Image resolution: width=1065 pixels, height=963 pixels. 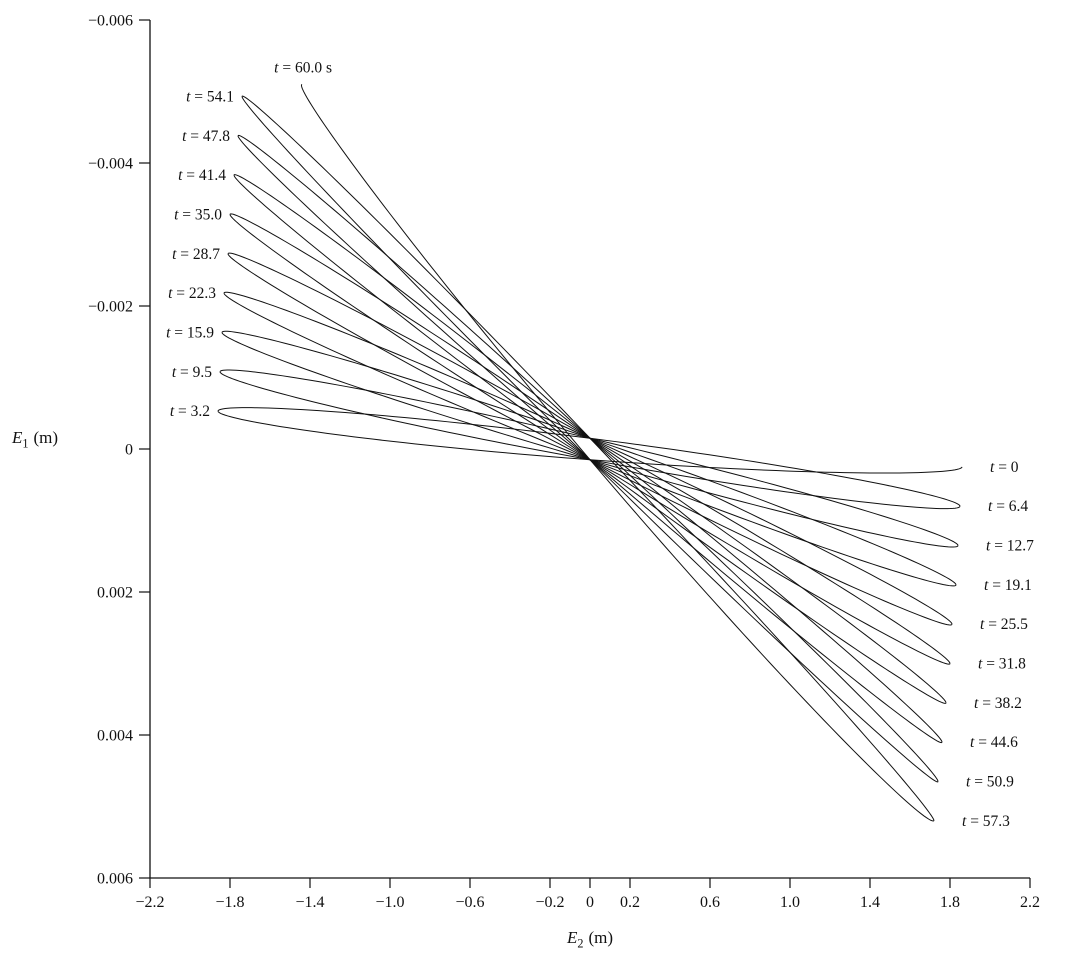 What do you see at coordinates (309, 902) in the screenshot?
I see `x-tick-label: −1.4` at bounding box center [309, 902].